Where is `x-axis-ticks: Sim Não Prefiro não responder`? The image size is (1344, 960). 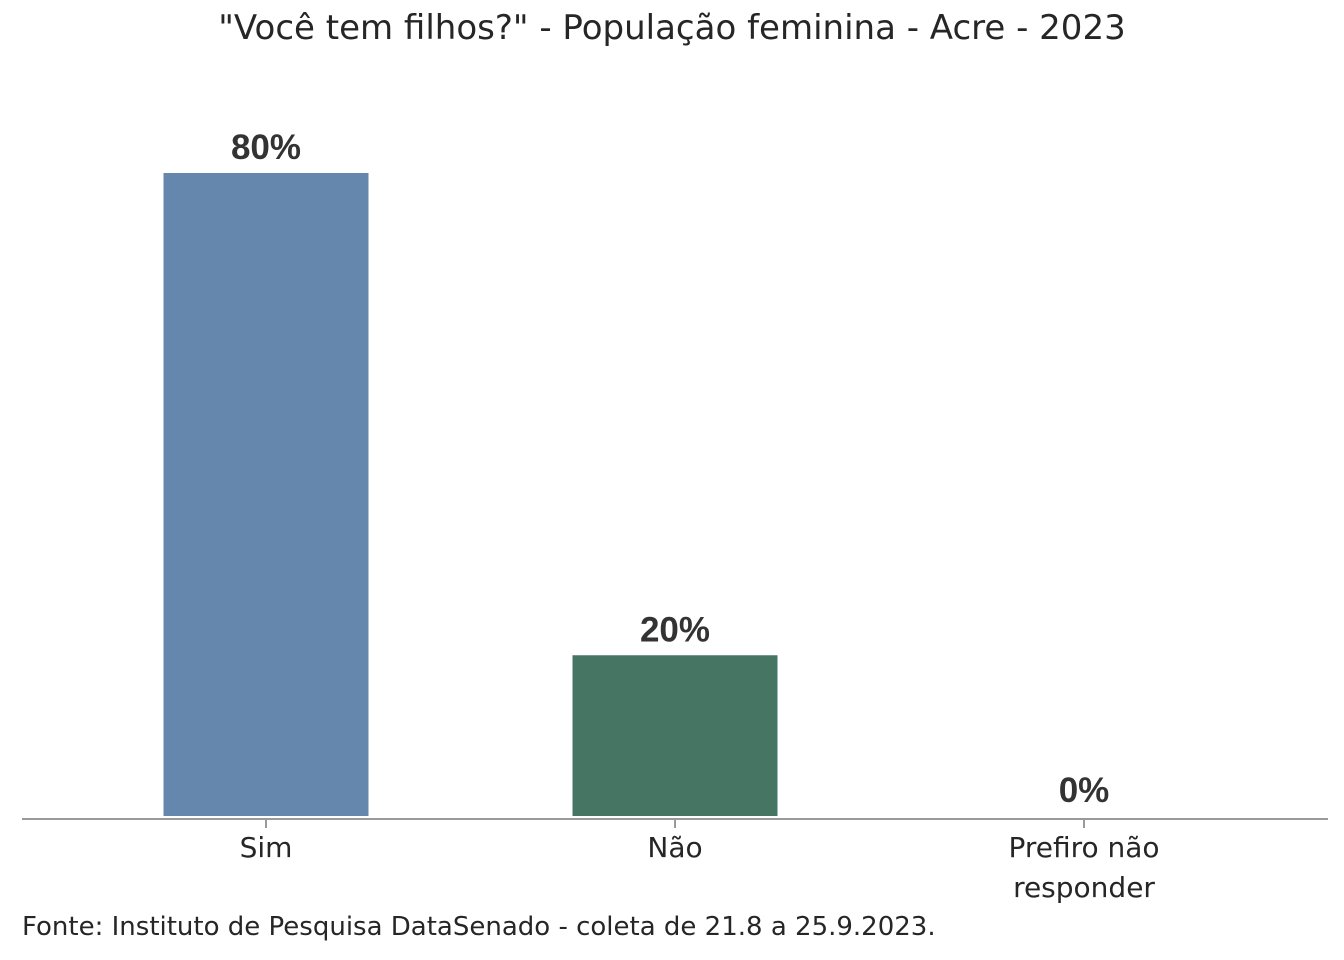 x-axis-ticks: Sim Não Prefiro não responder is located at coordinates (700, 861).